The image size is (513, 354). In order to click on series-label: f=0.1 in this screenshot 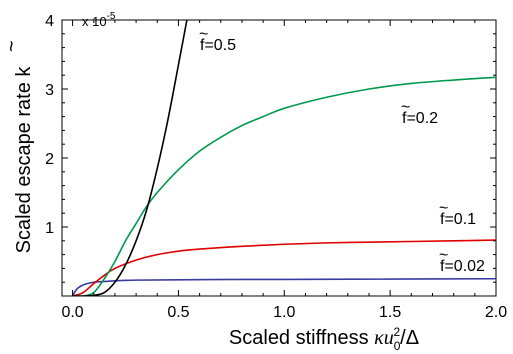, I will do `click(458, 219)`.